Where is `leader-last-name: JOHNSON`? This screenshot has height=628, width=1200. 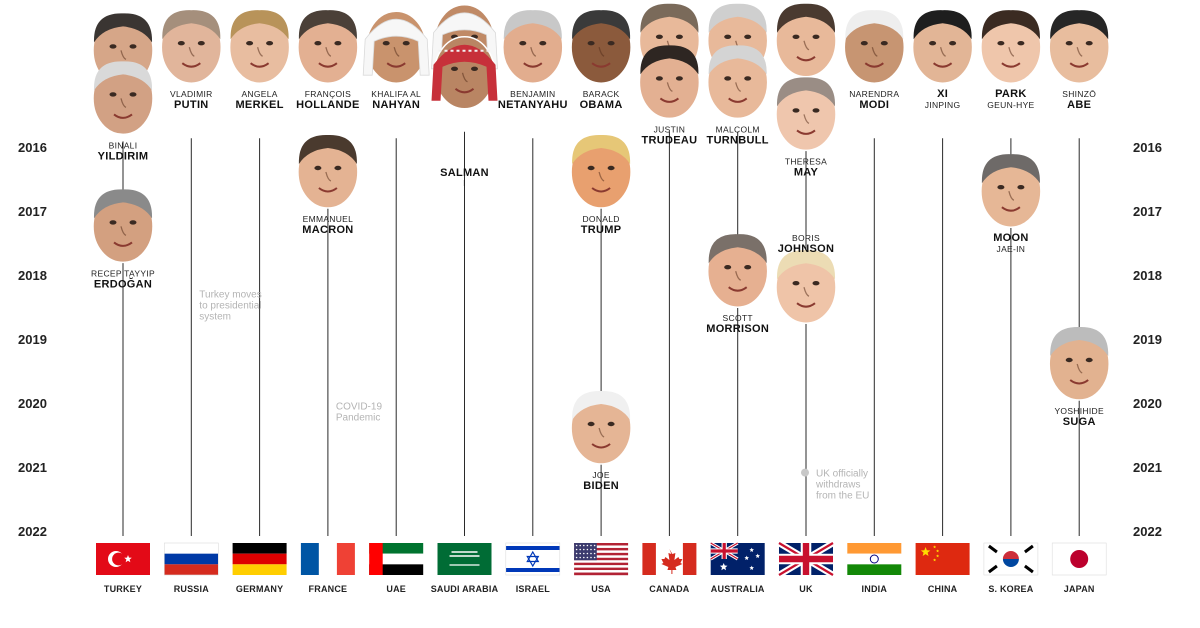 leader-last-name: JOHNSON is located at coordinates (806, 249).